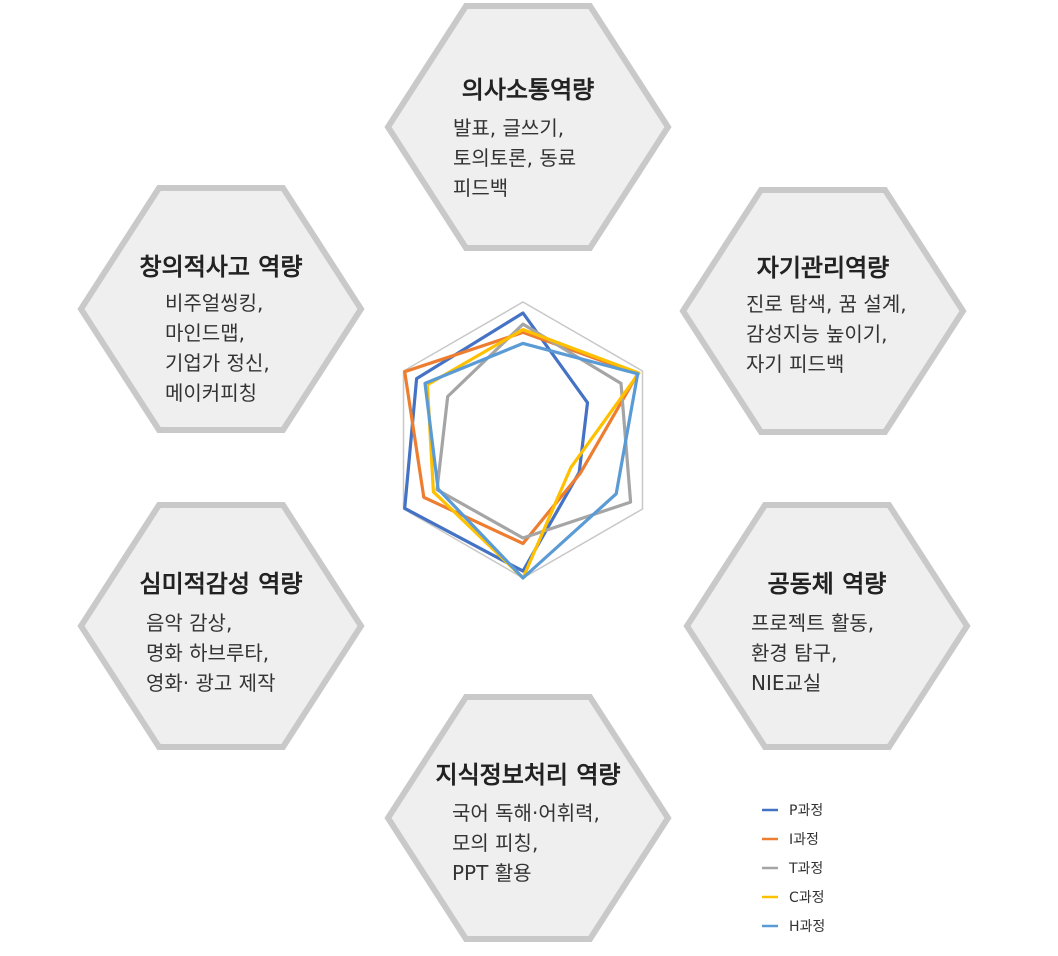 The height and width of the screenshot is (956, 1058). Describe the element at coordinates (827, 584) in the screenshot. I see `hexagon-title: 공동체 역량` at that location.